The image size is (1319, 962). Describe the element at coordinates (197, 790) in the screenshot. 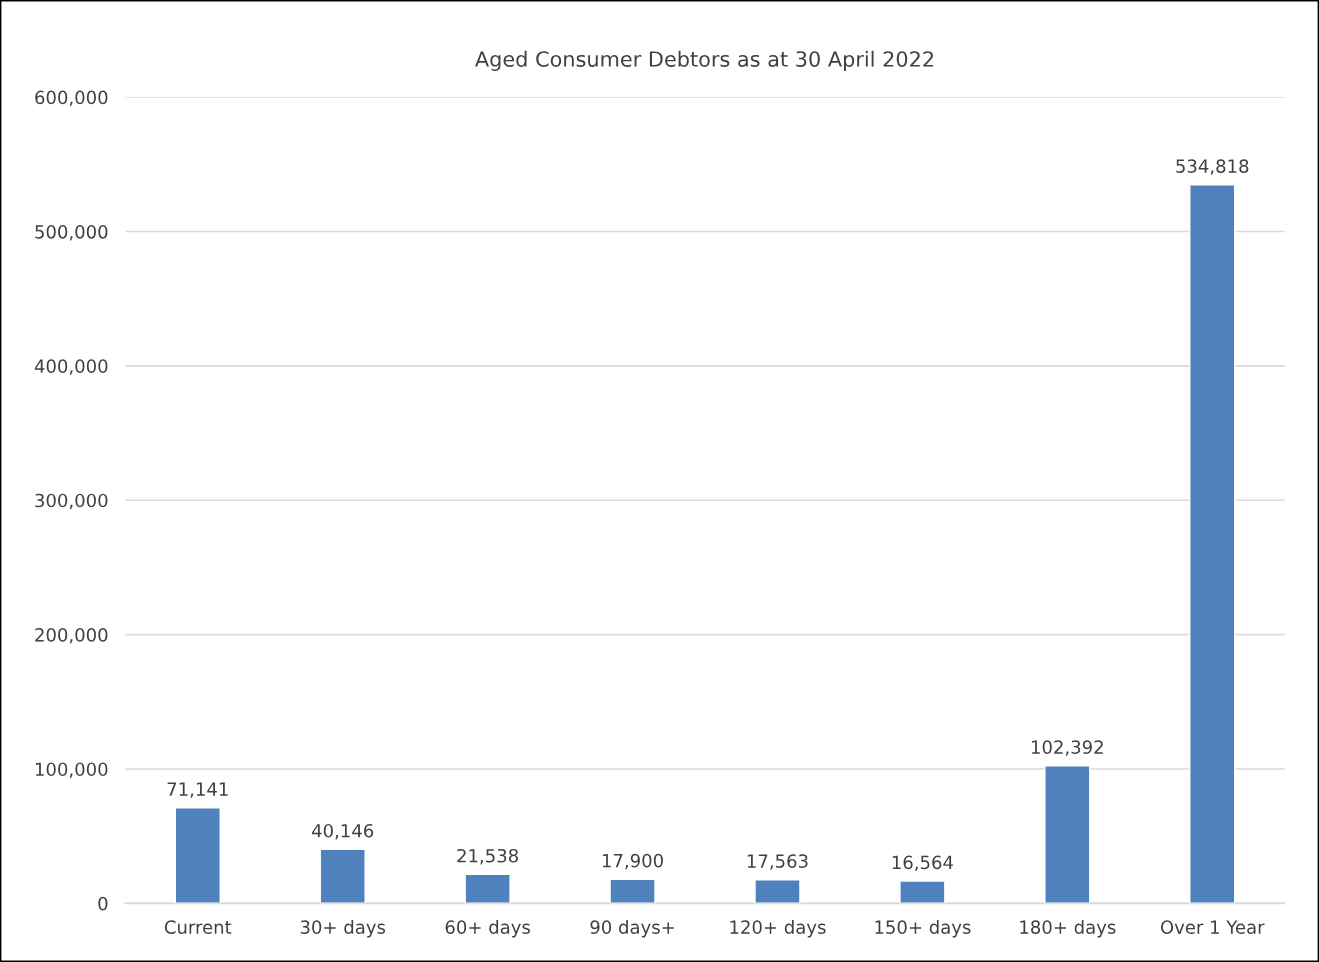

I see `data-label: 71,141` at that location.